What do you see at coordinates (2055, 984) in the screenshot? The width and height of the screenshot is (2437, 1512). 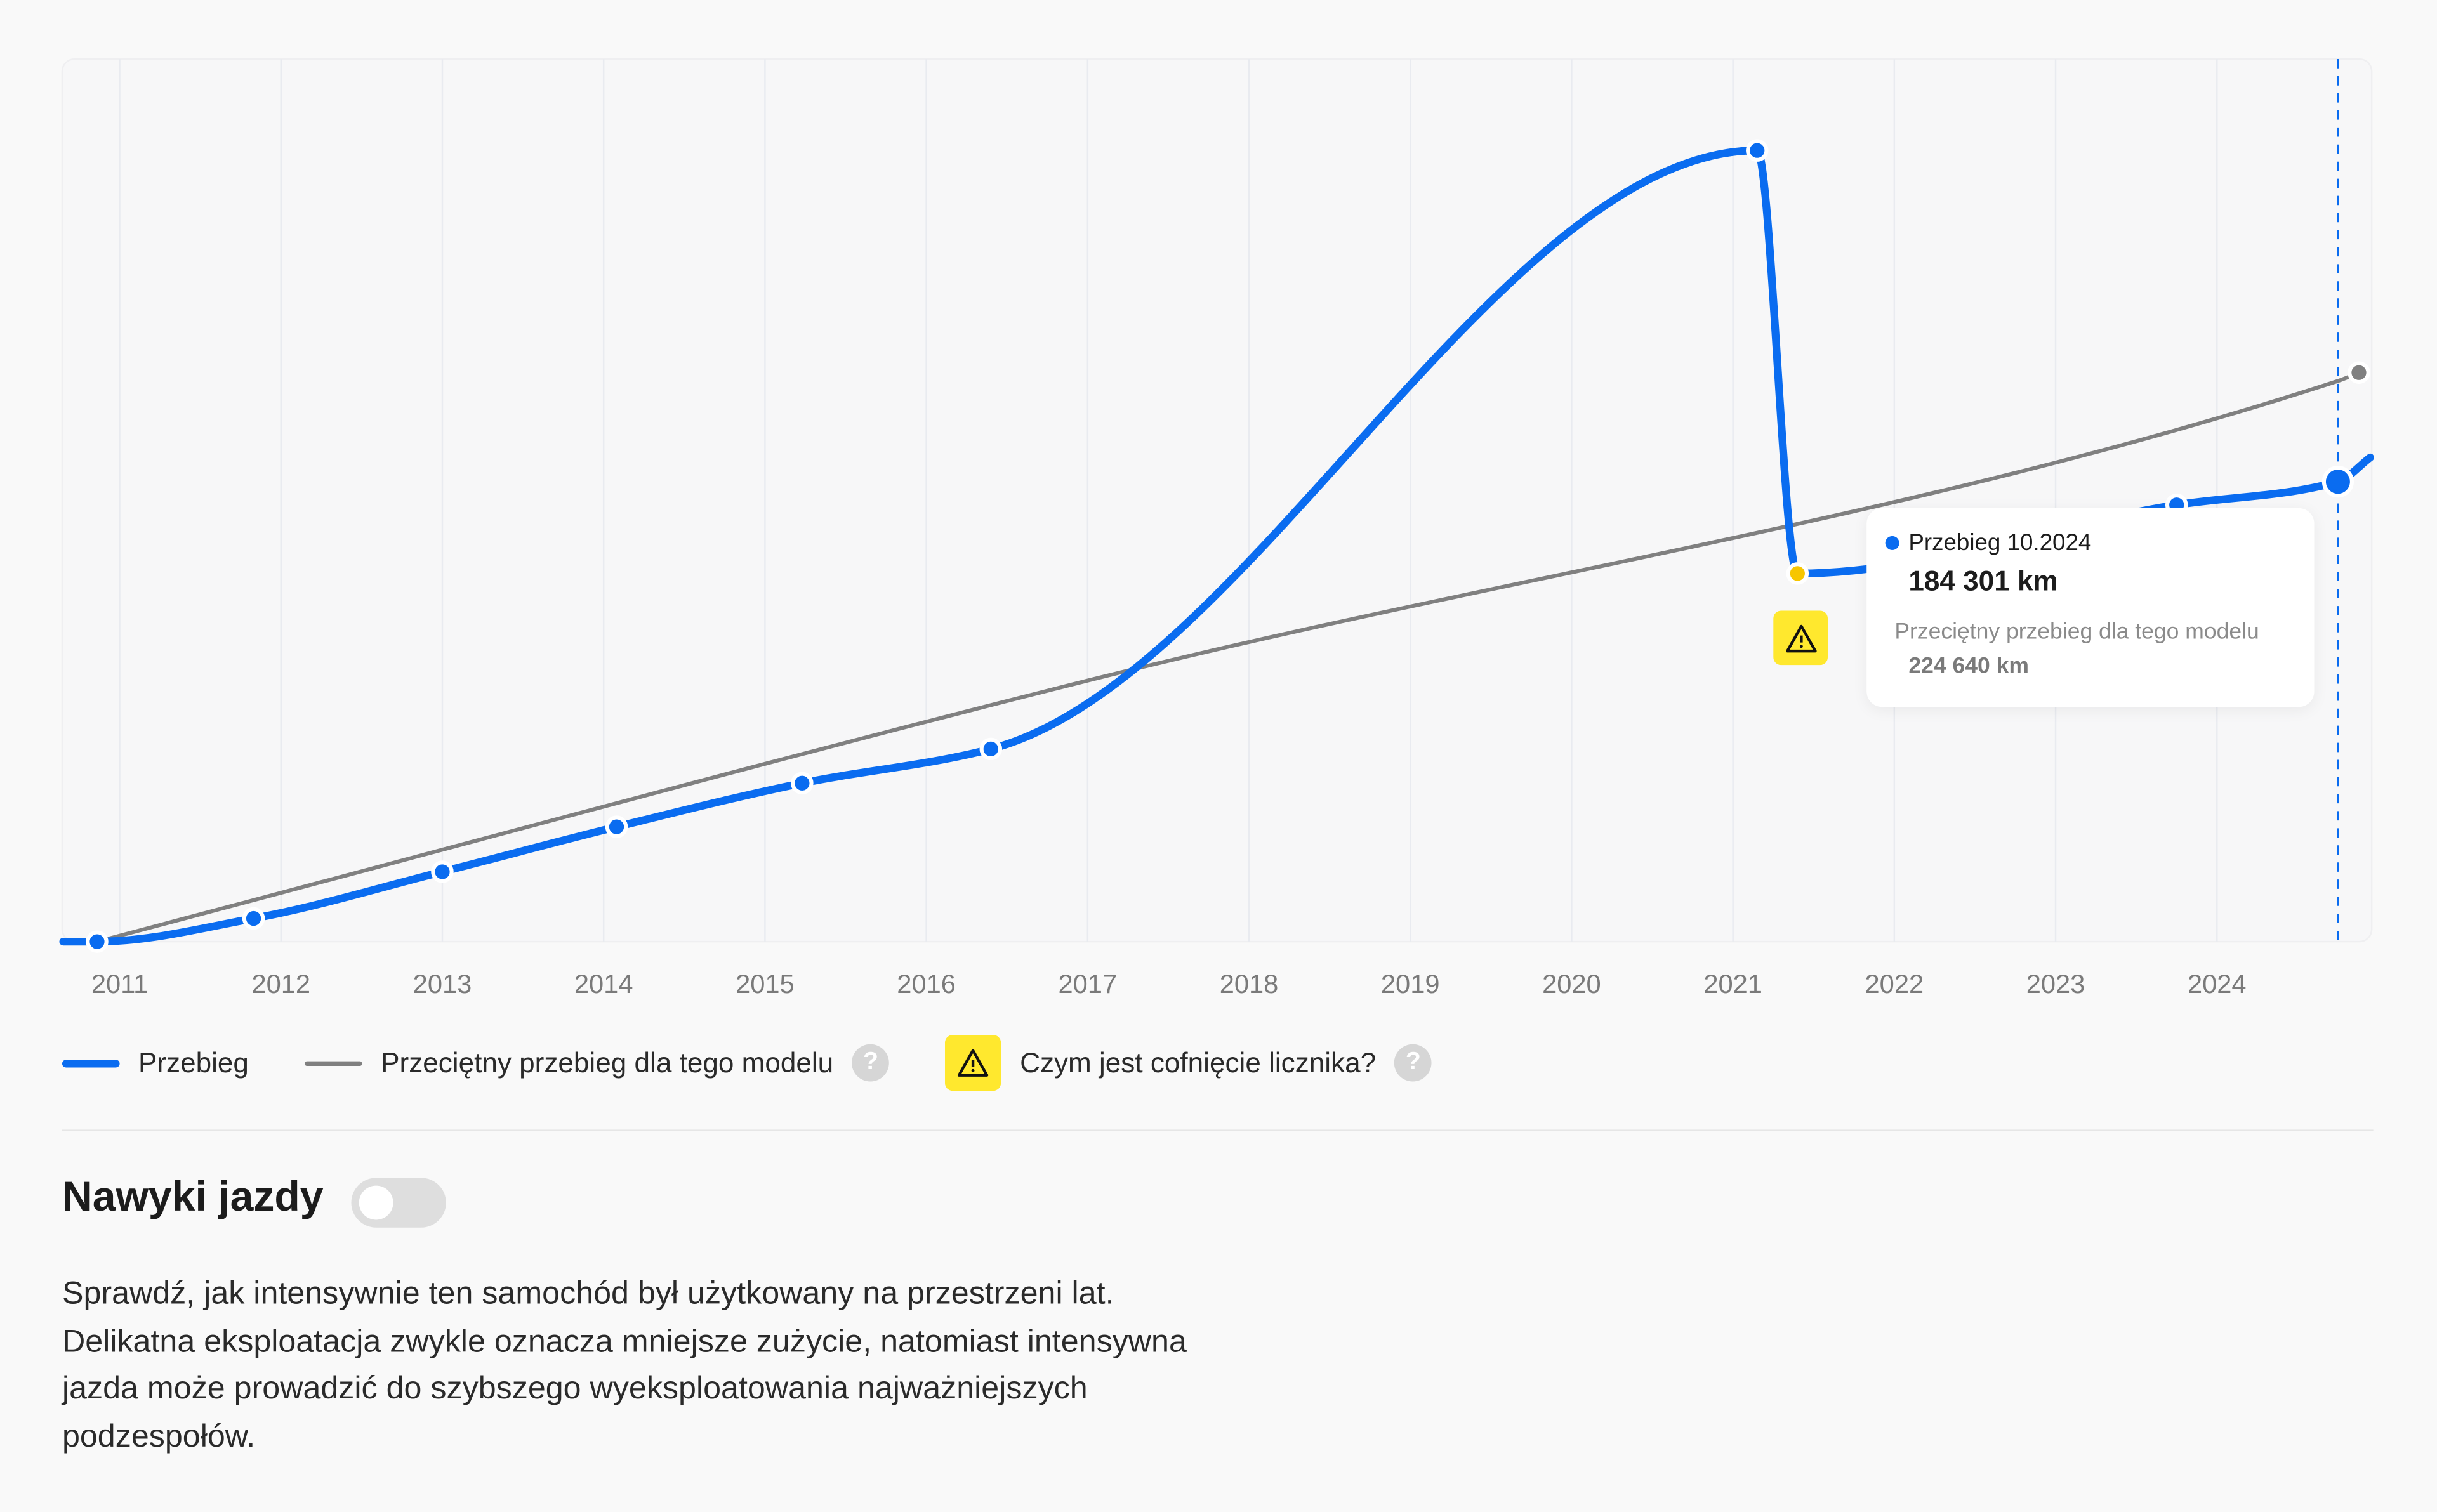 I see `x-tick-label: 2023` at bounding box center [2055, 984].